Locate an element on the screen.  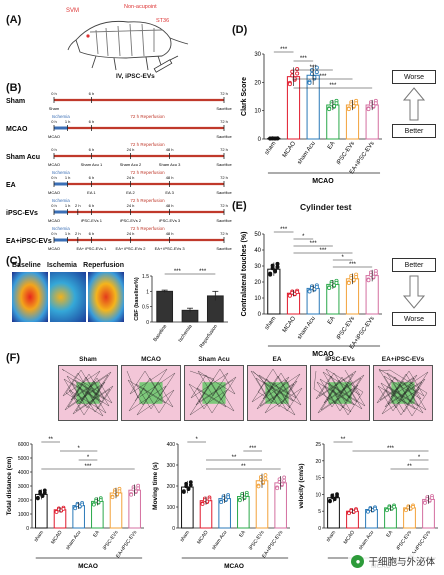
significance-label: ** is located at coordinates (243, 467).